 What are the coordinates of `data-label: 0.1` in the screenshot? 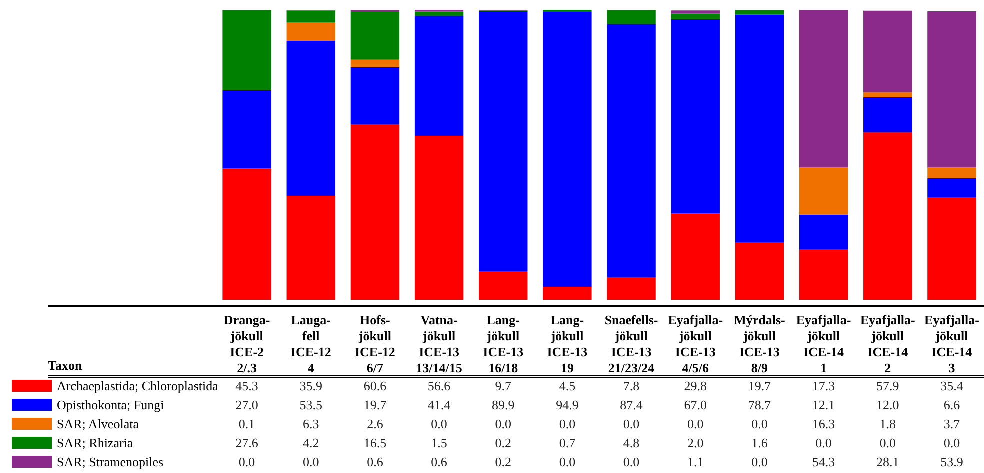 It's located at (247, 424).